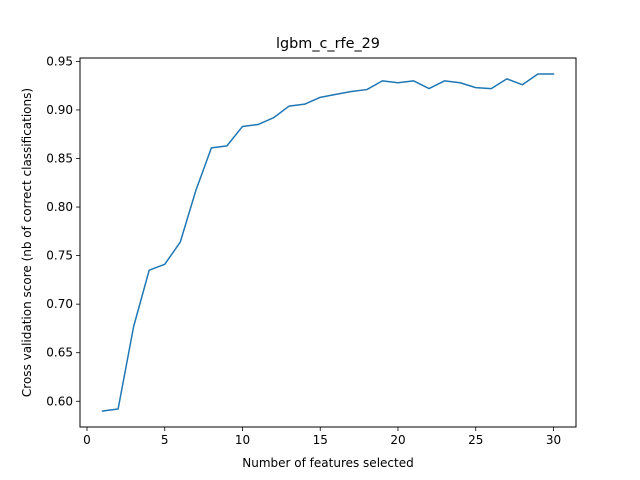  What do you see at coordinates (87, 440) in the screenshot?
I see `x-tick-label: 0` at bounding box center [87, 440].